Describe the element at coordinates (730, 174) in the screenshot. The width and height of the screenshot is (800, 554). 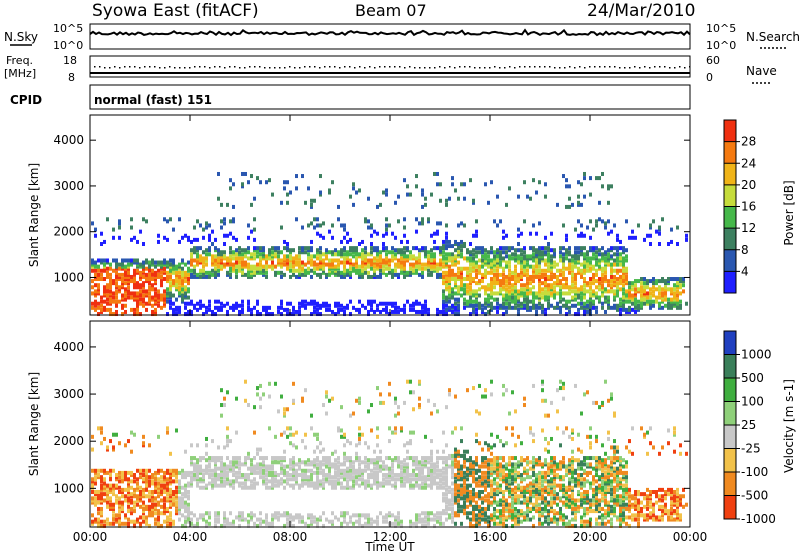
I see `colorbar-segment` at that location.